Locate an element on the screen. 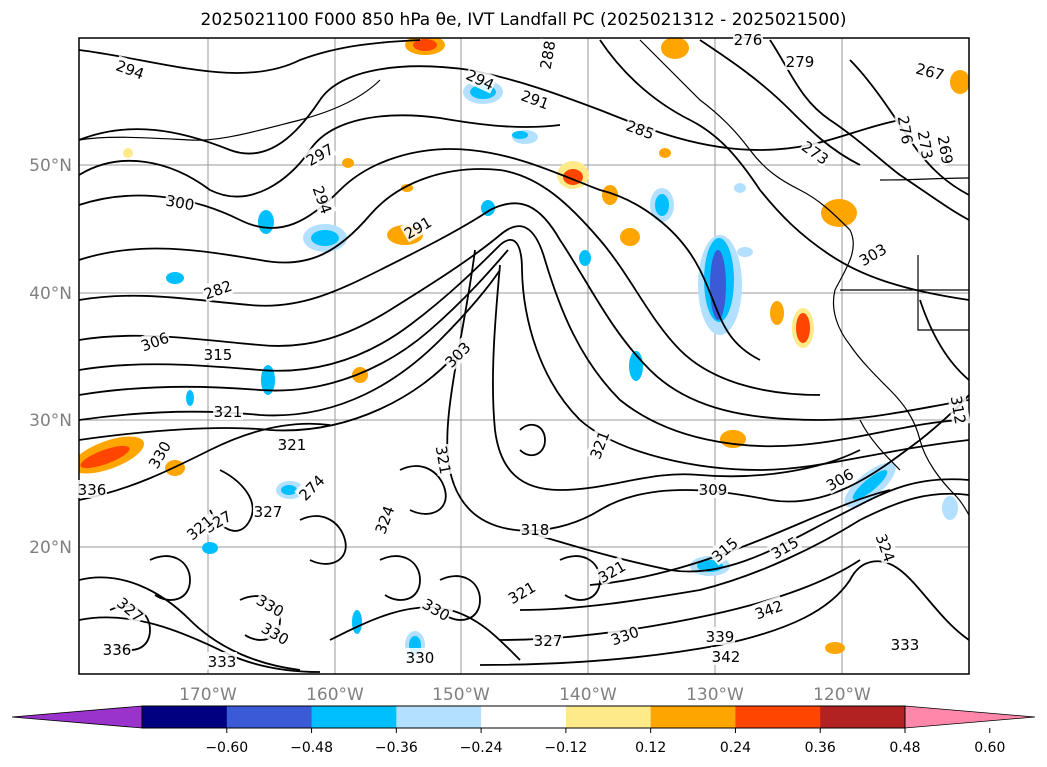 This screenshot has height=767, width=1047. lat-label: 30°N is located at coordinates (50, 421).